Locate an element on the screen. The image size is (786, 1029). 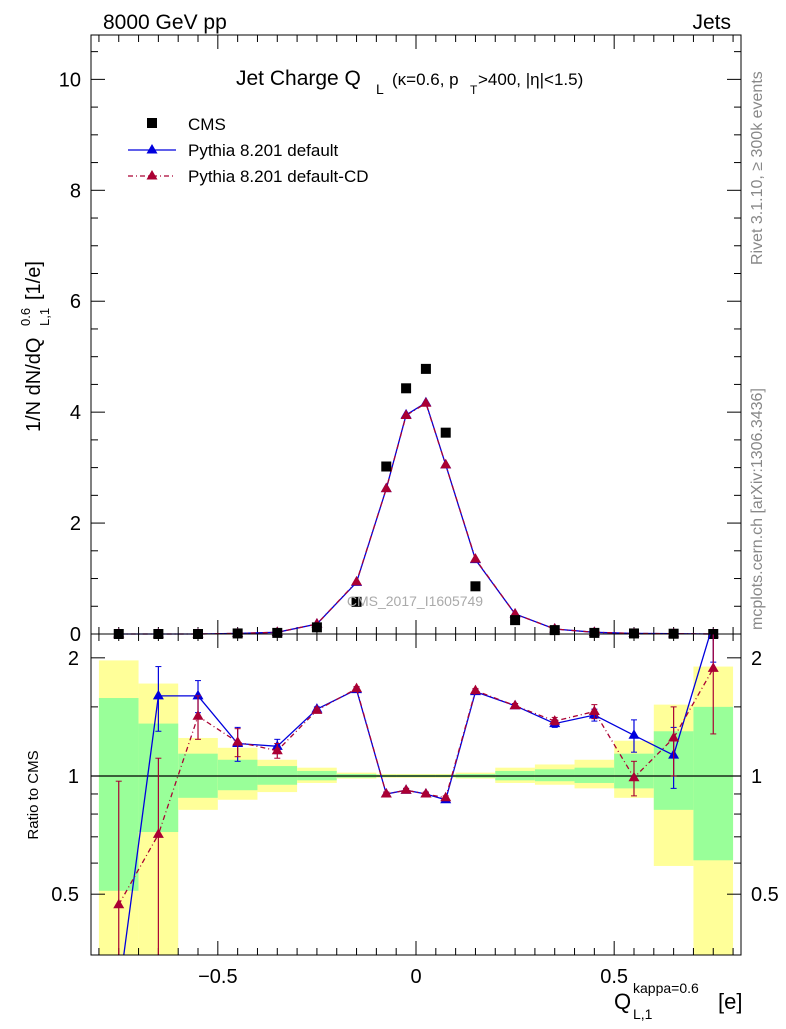
ratio-ytick-label-left: 0.5 is located at coordinates (65, 895).